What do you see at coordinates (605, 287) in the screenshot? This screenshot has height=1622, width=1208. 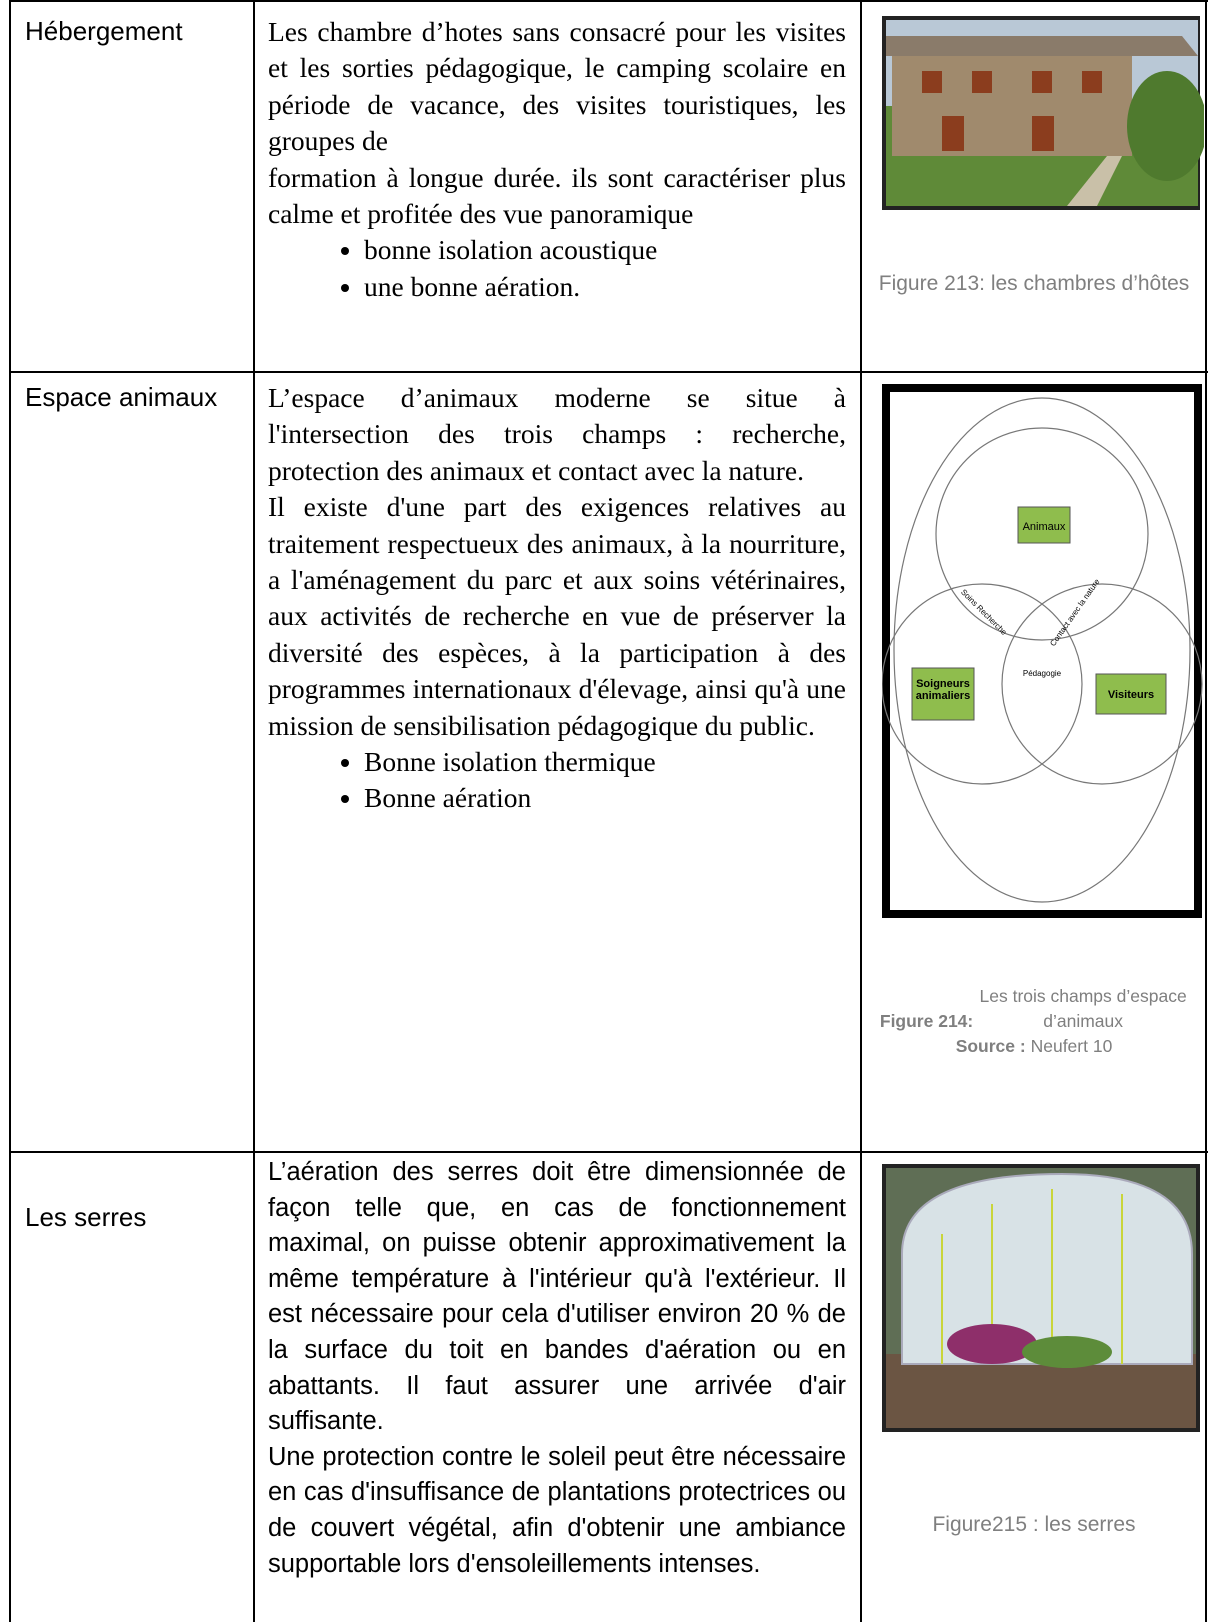 I see `bullet: une bonne aération.` at bounding box center [605, 287].